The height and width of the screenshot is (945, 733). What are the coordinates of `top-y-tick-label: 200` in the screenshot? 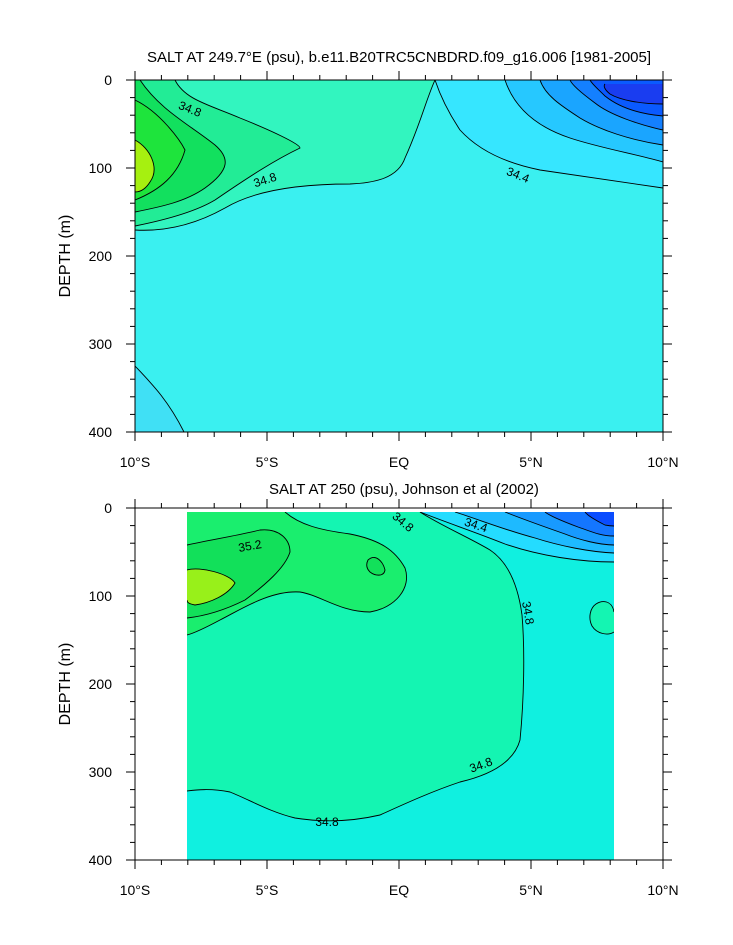 It's located at (101, 256).